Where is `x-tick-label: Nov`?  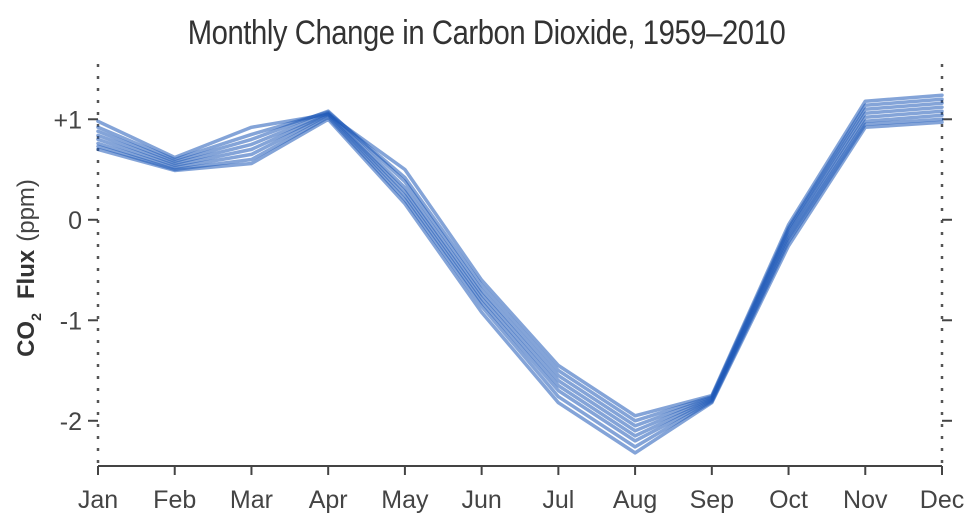 x-tick-label: Nov is located at coordinates (865, 500).